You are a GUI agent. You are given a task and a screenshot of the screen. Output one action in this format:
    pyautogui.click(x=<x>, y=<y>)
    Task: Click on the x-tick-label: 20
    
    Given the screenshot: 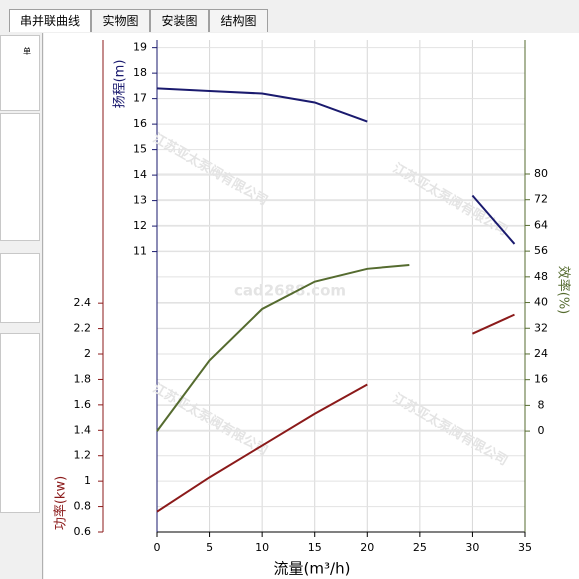 What is the action you would take?
    pyautogui.click(x=367, y=547)
    